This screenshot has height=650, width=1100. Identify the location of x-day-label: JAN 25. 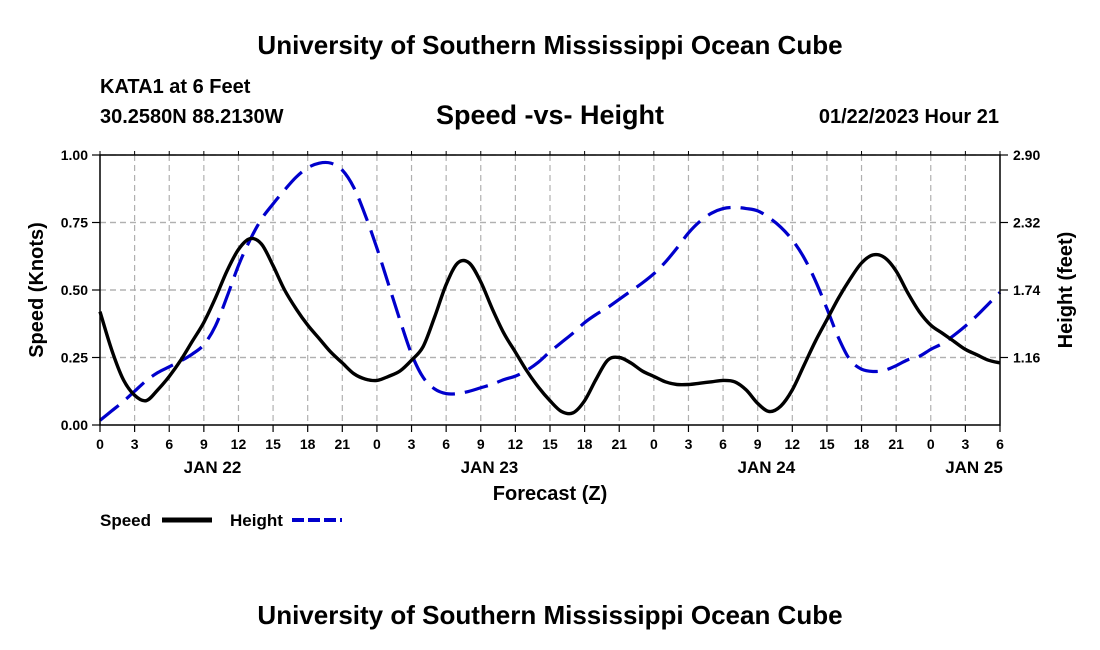
(974, 467).